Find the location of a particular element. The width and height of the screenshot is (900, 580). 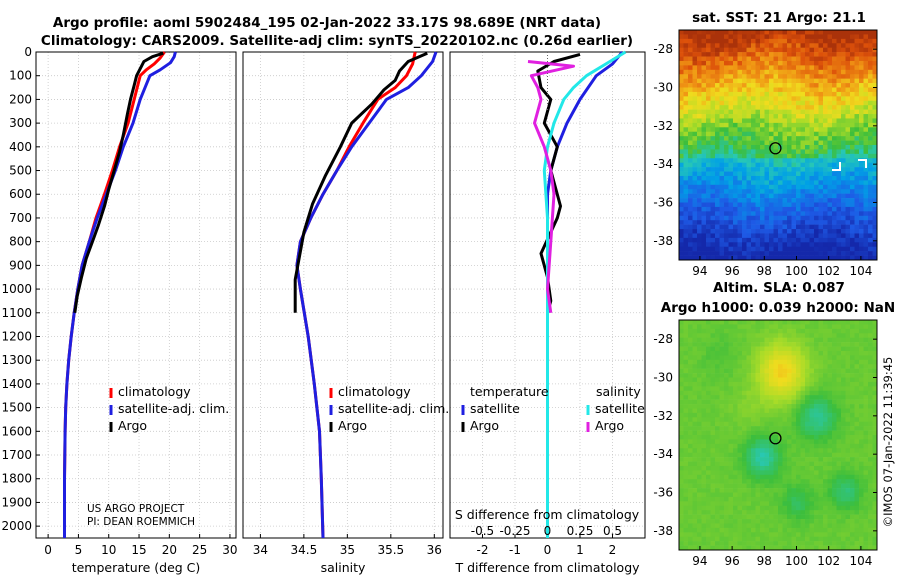

s-tick-label: 0 is located at coordinates (548, 531).